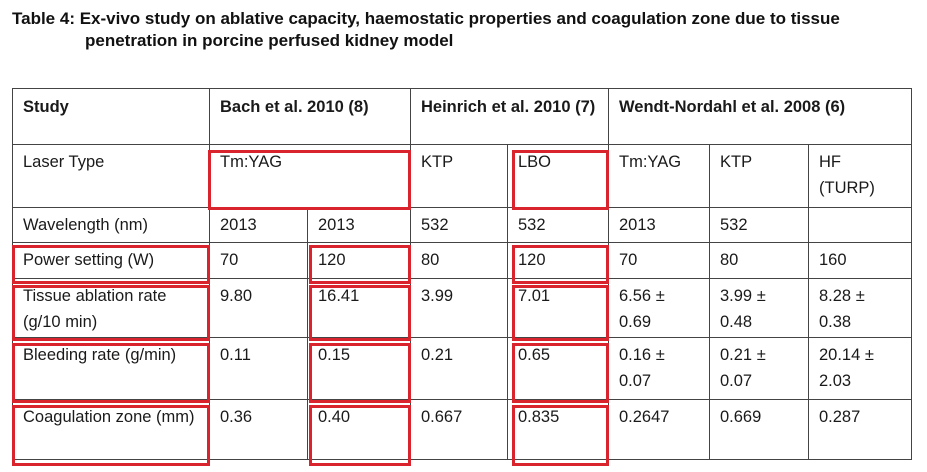 This screenshot has height=472, width=927. What do you see at coordinates (459, 368) in the screenshot?
I see `cell: 0.21` at bounding box center [459, 368].